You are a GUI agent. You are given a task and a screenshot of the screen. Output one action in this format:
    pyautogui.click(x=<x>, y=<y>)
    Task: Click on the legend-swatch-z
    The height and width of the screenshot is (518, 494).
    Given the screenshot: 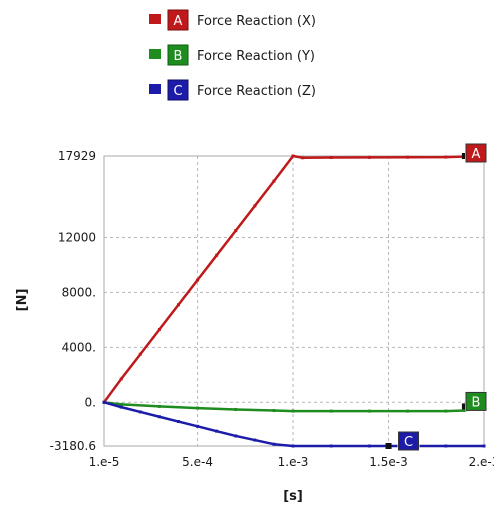 What is the action you would take?
    pyautogui.click(x=155, y=89)
    